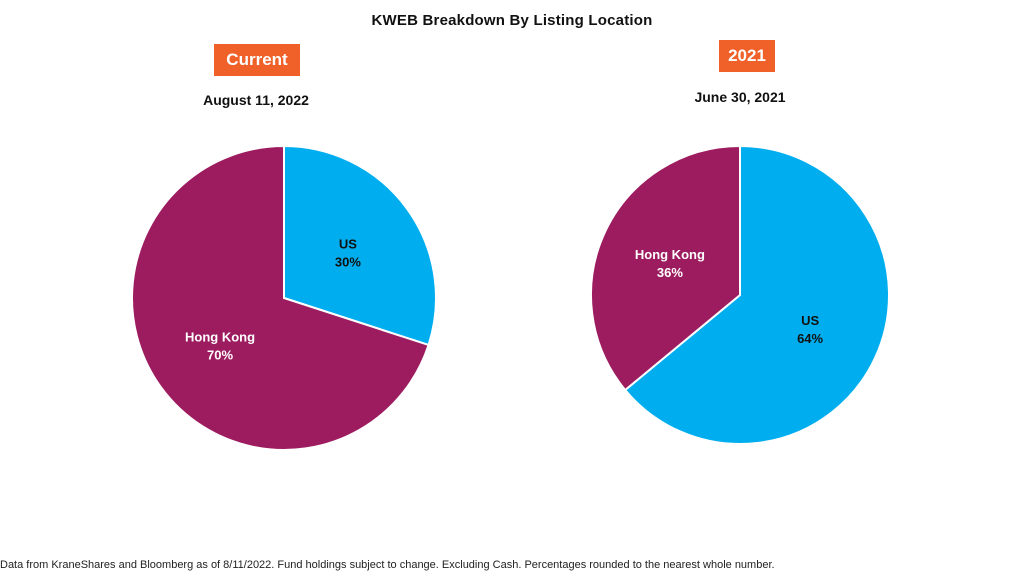 The height and width of the screenshot is (576, 1024). I want to click on pie-2021-label-us: US, so click(810, 320).